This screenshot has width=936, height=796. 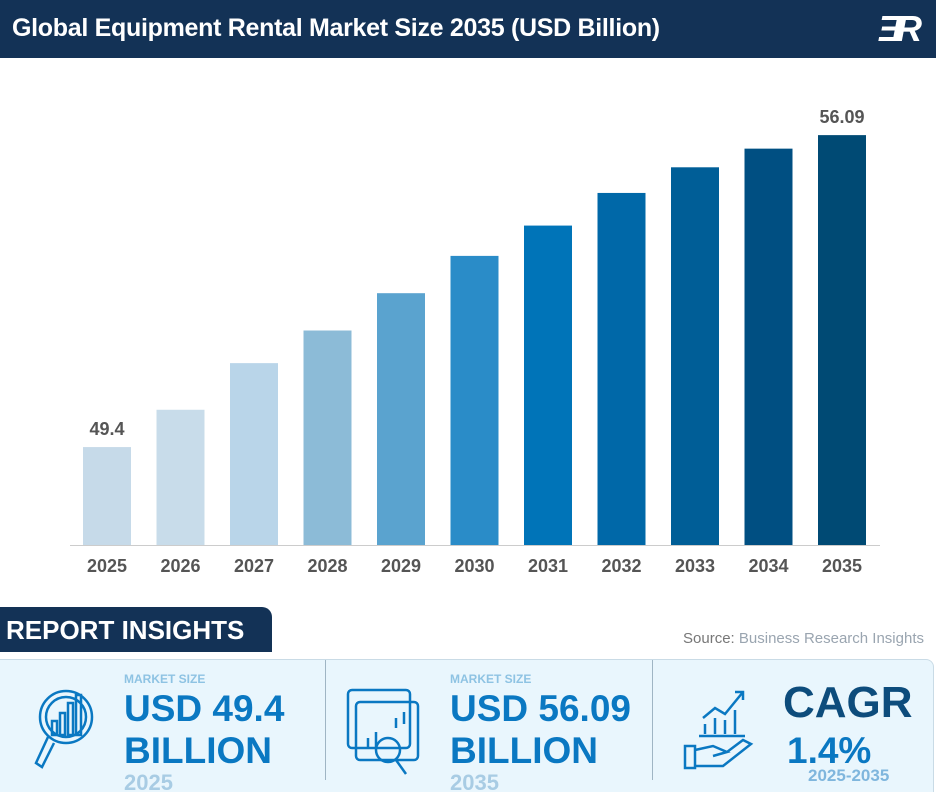 What do you see at coordinates (474, 782) in the screenshot?
I see `card-year: 2035` at bounding box center [474, 782].